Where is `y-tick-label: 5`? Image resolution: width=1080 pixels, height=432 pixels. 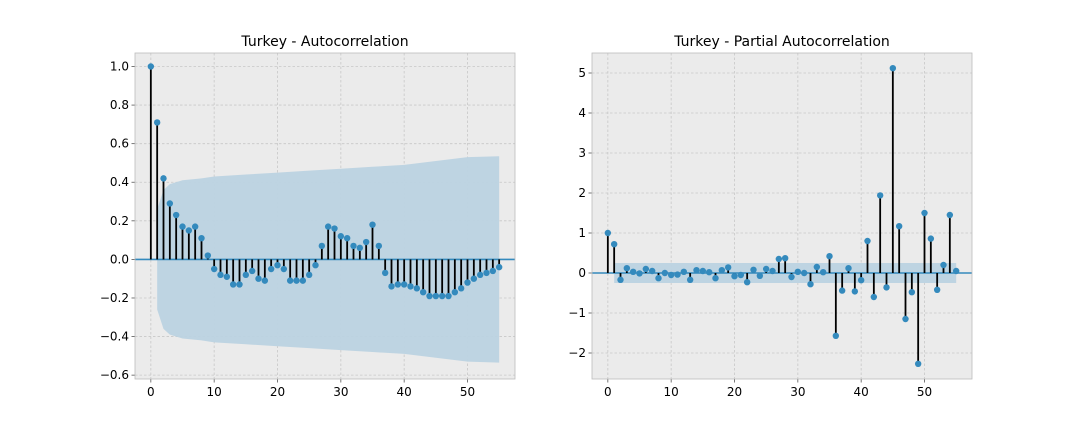
y-tick-label: 5 is located at coordinates (582, 73).